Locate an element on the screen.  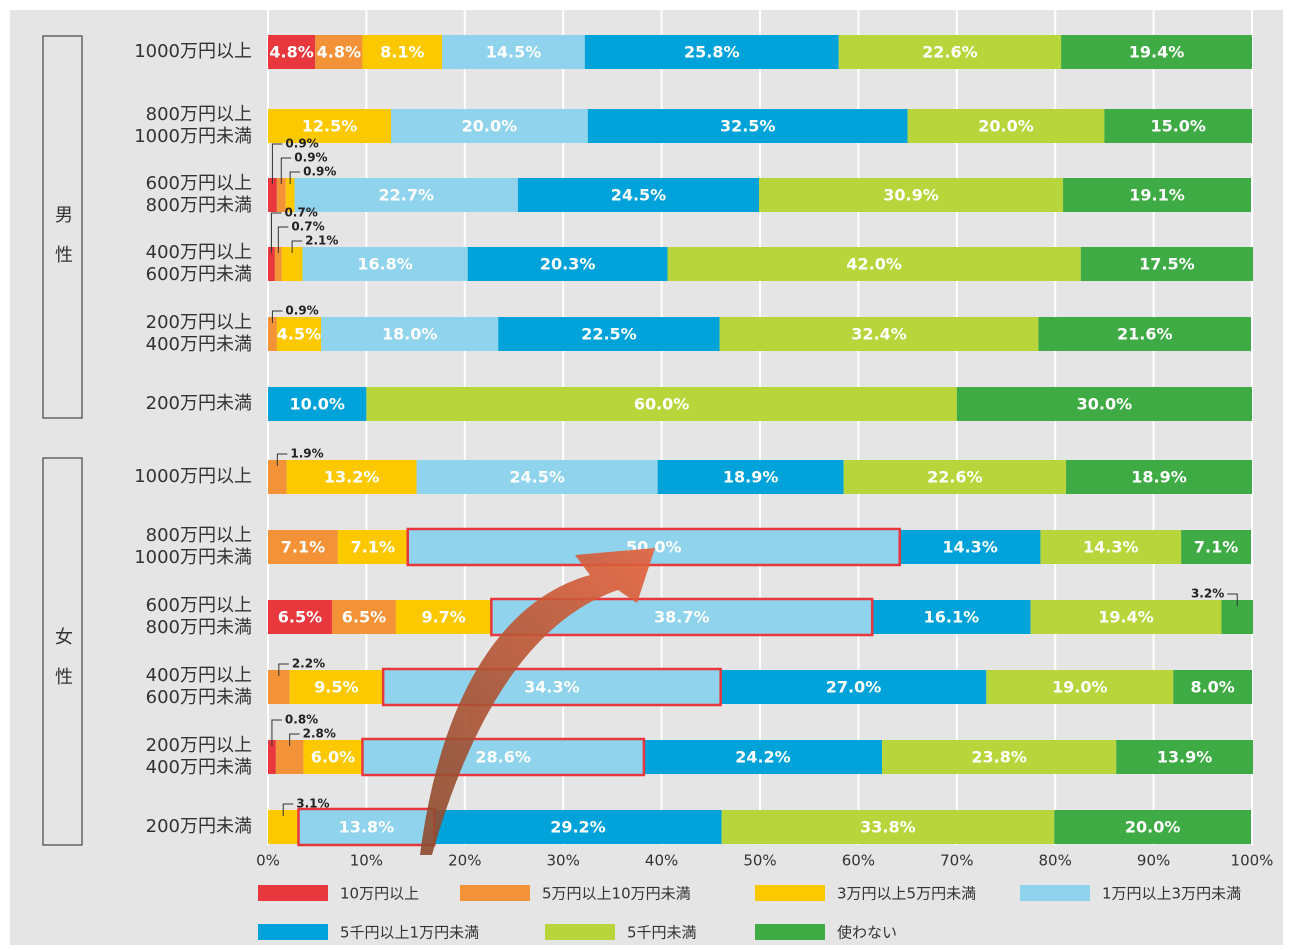
value-label: 42.0% is located at coordinates (874, 264).